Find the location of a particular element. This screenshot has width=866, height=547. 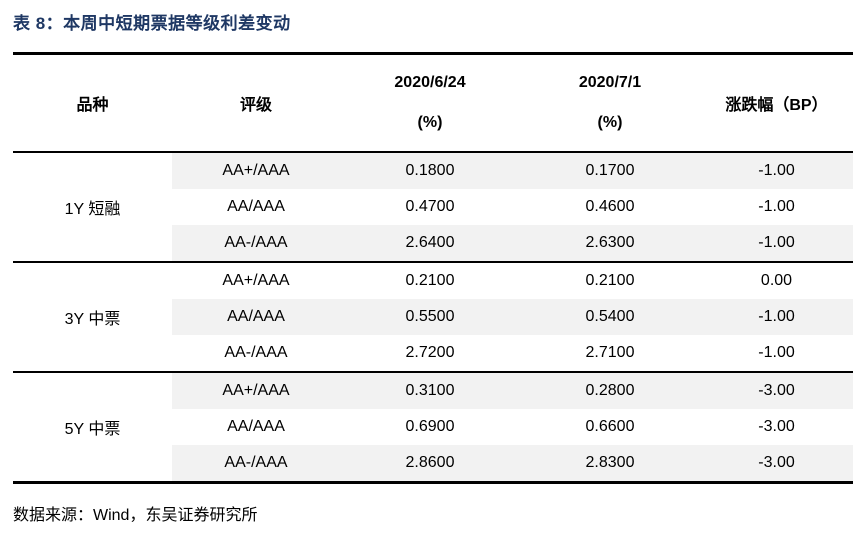

curr-value-cell: 2.8300 is located at coordinates (610, 464).